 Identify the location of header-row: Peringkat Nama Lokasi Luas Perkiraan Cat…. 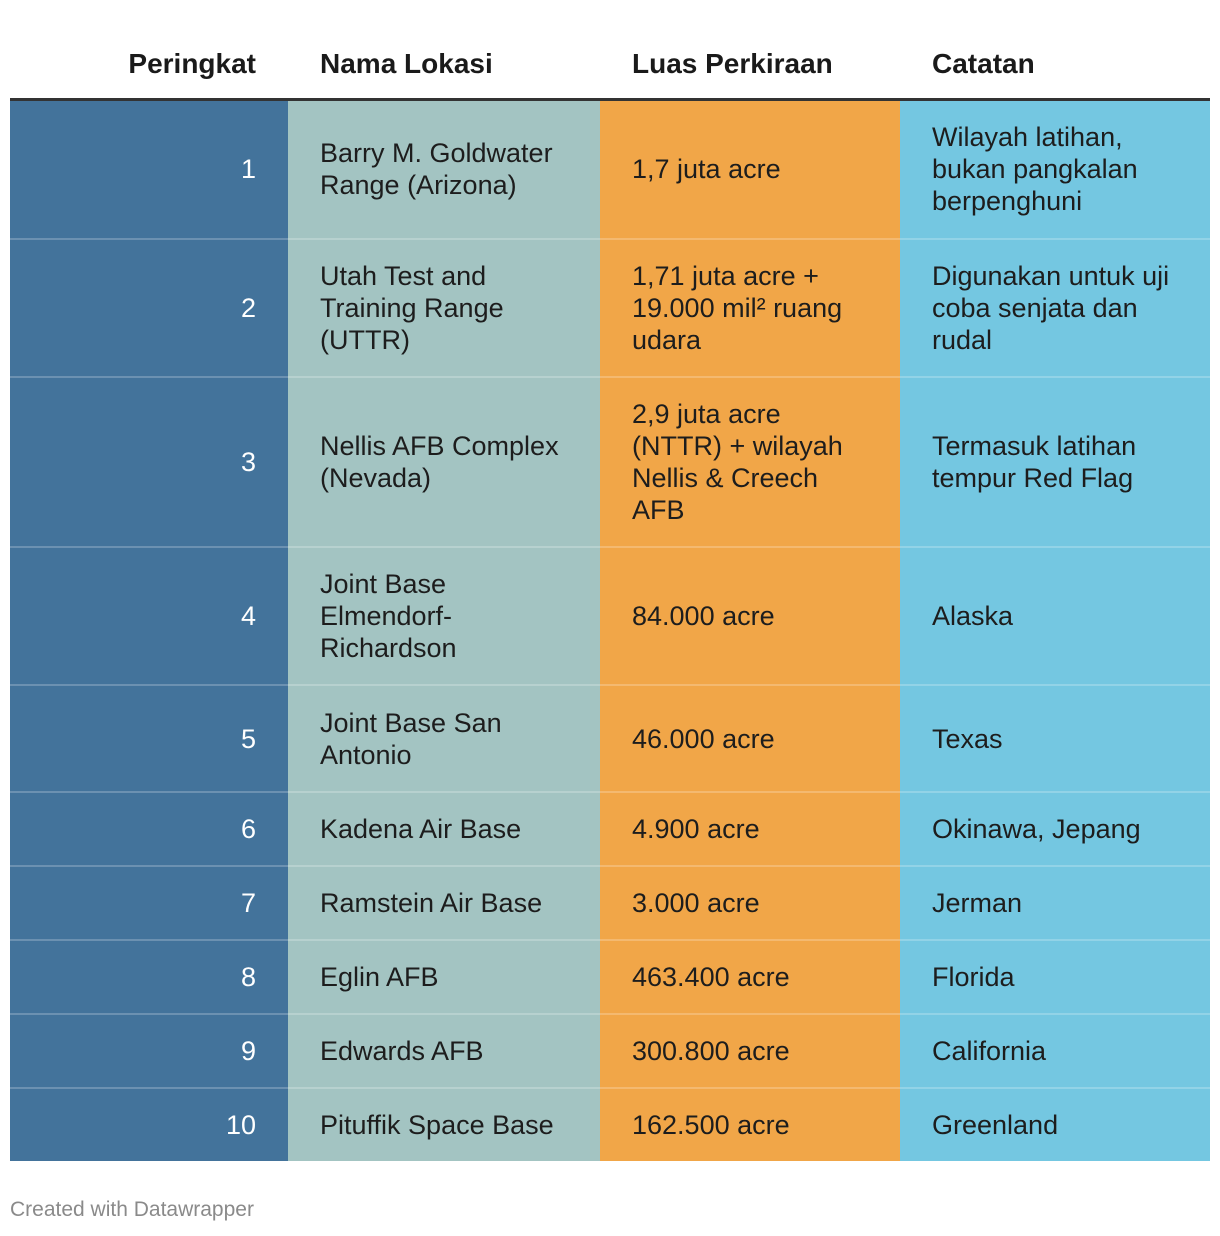
(610, 50).